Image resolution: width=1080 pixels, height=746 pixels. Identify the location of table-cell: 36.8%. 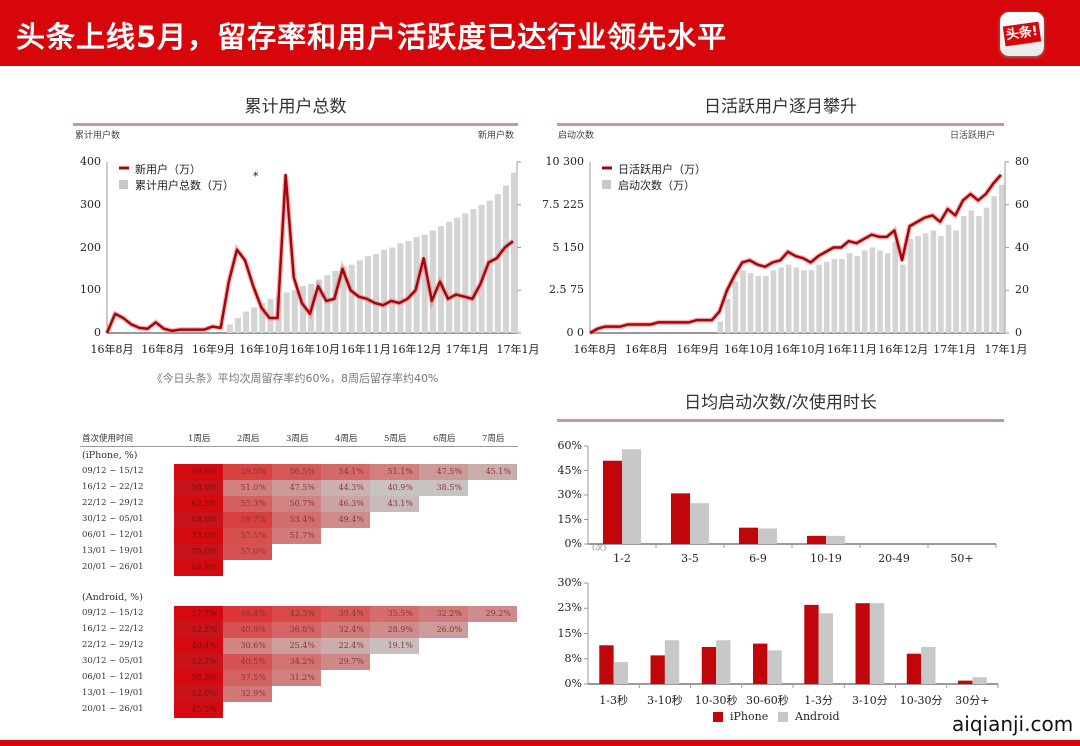
(296, 630).